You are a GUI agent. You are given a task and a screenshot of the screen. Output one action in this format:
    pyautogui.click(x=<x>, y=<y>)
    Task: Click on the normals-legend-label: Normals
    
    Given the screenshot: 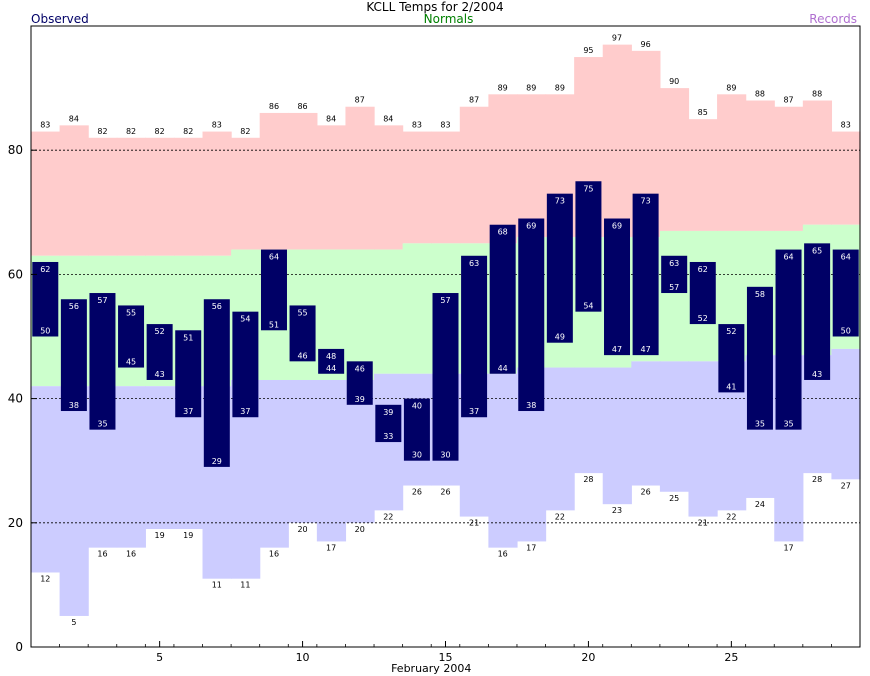 What is the action you would take?
    pyautogui.click(x=448, y=19)
    